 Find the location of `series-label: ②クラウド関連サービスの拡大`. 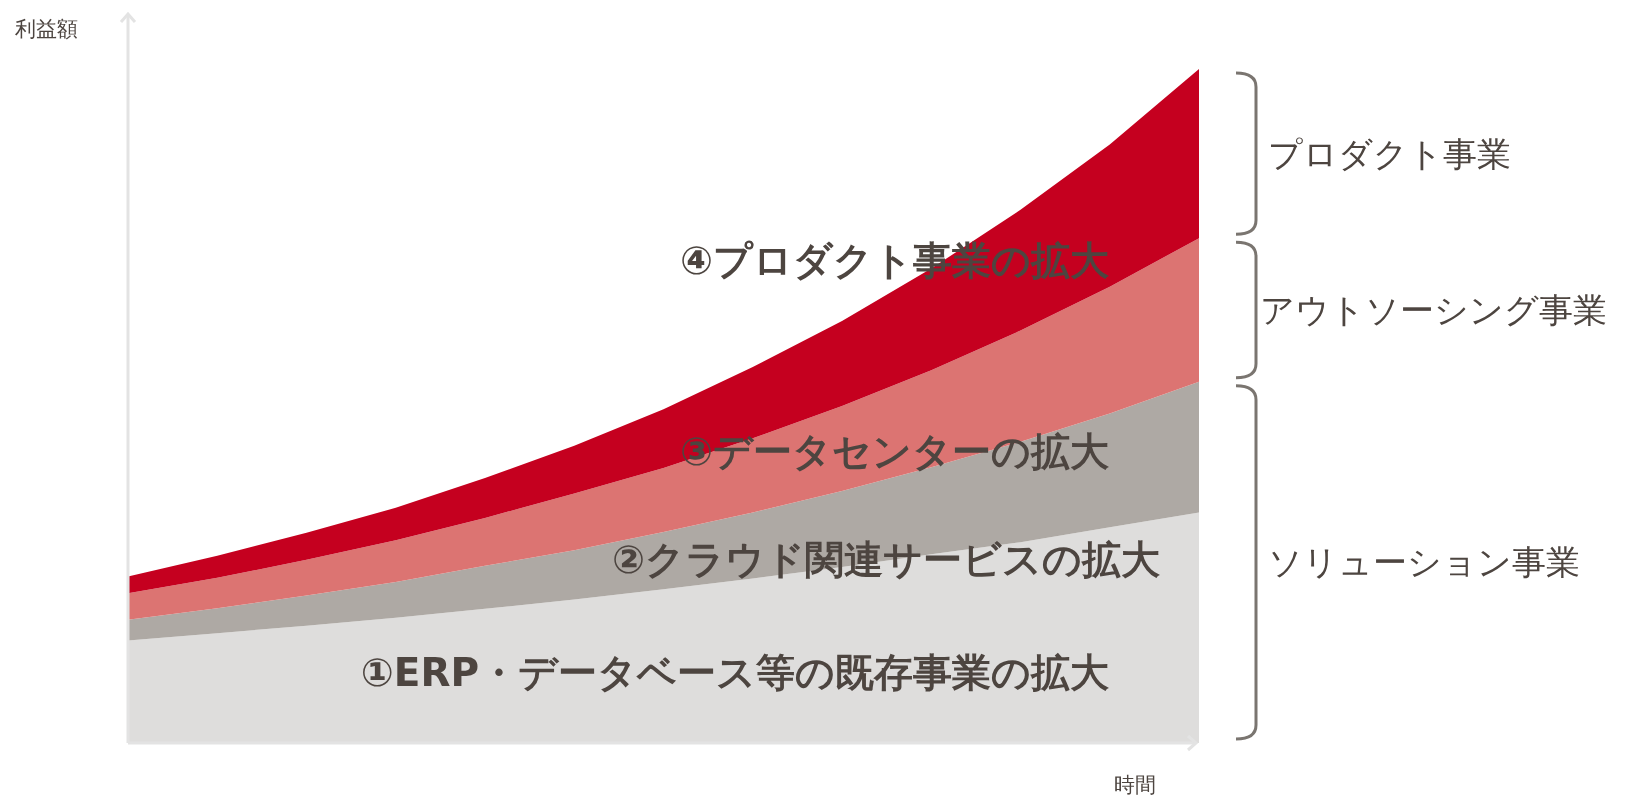

series-label: ②クラウド関連サービスの拡大 is located at coordinates (885, 559).